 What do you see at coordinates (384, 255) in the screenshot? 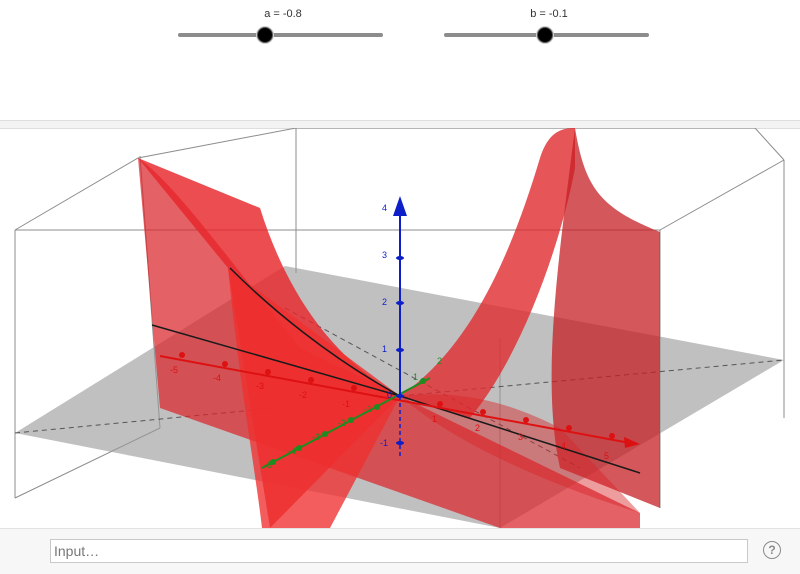
I see `z-tick-label: 3` at bounding box center [384, 255].